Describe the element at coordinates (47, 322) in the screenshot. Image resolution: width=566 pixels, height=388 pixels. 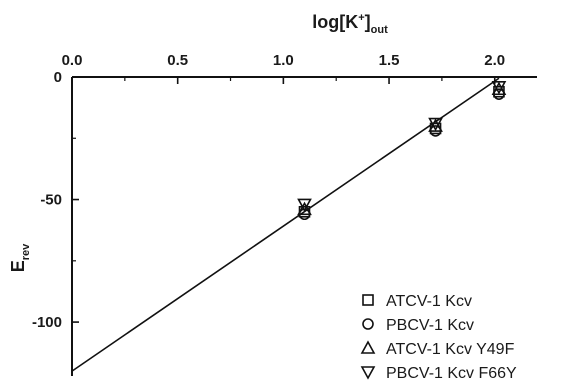
I see `y-tick-label-2: -100` at that location.